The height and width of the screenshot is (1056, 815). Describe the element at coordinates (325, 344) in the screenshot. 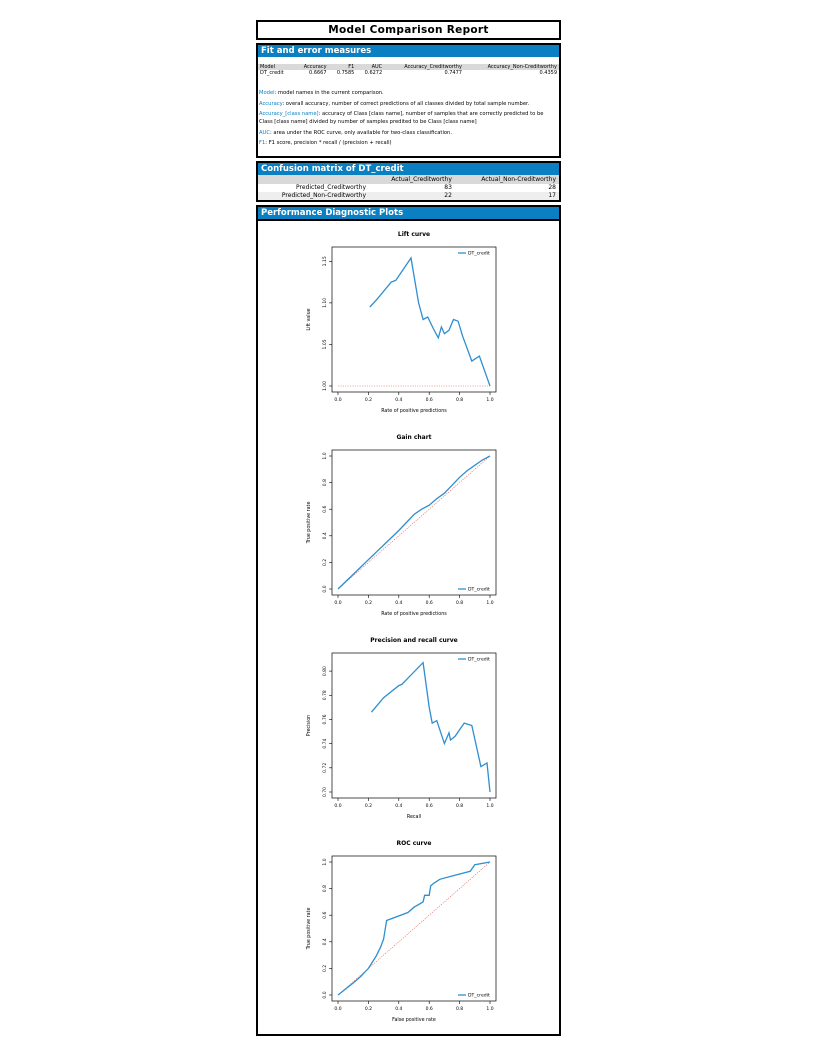

I see `y-tick-label: 1.05` at that location.